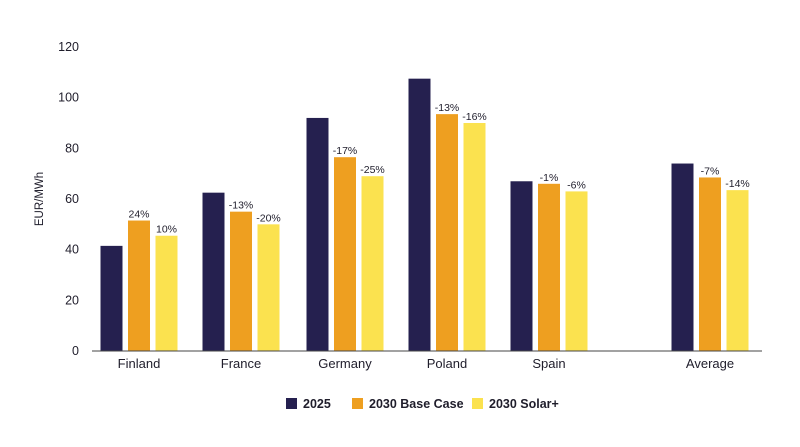 This screenshot has width=800, height=447. I want to click on legend-item: 2030 Solar+, so click(515, 404).